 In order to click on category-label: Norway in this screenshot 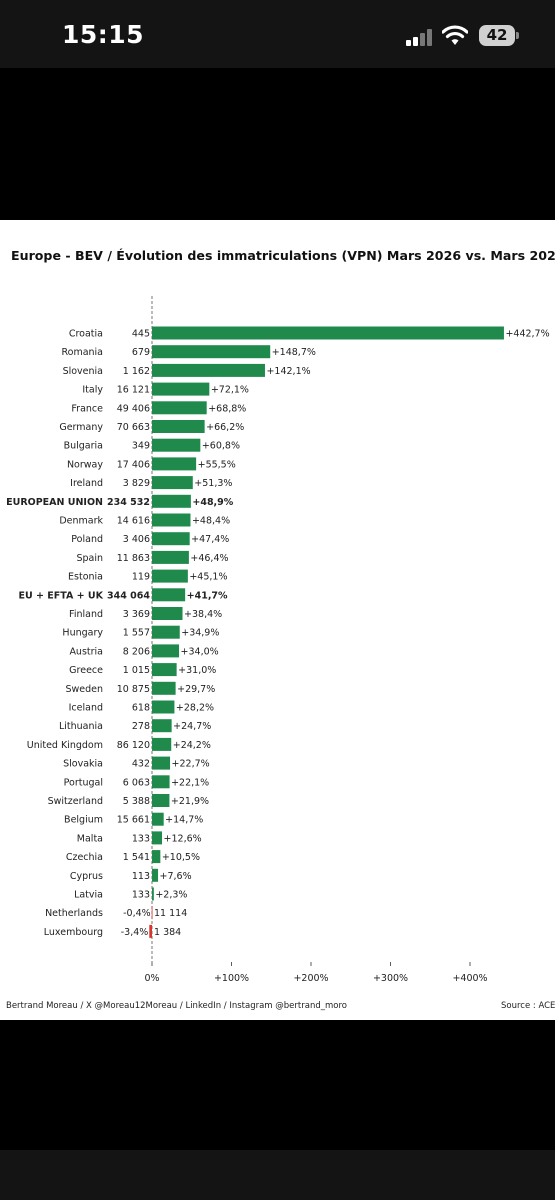, I will do `click(85, 464)`.